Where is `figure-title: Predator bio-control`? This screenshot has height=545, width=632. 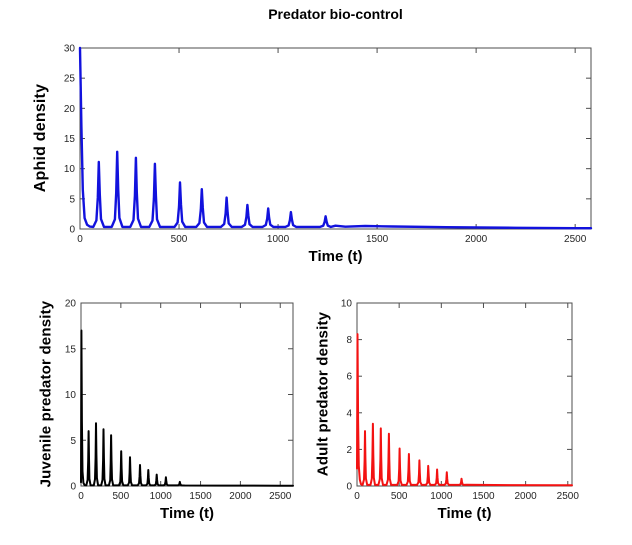
figure-title: Predator bio-control is located at coordinates (335, 14).